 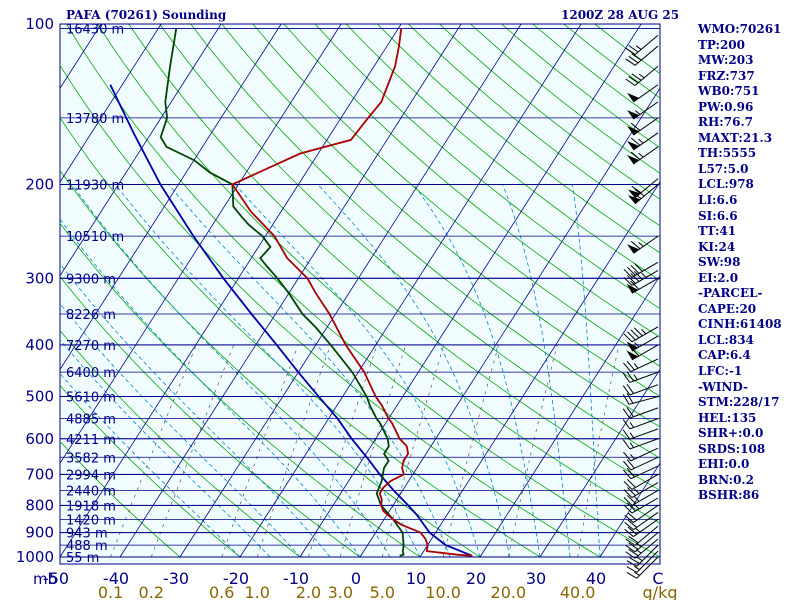 I want to click on pressure-axis-label: mb, so click(x=45, y=579).